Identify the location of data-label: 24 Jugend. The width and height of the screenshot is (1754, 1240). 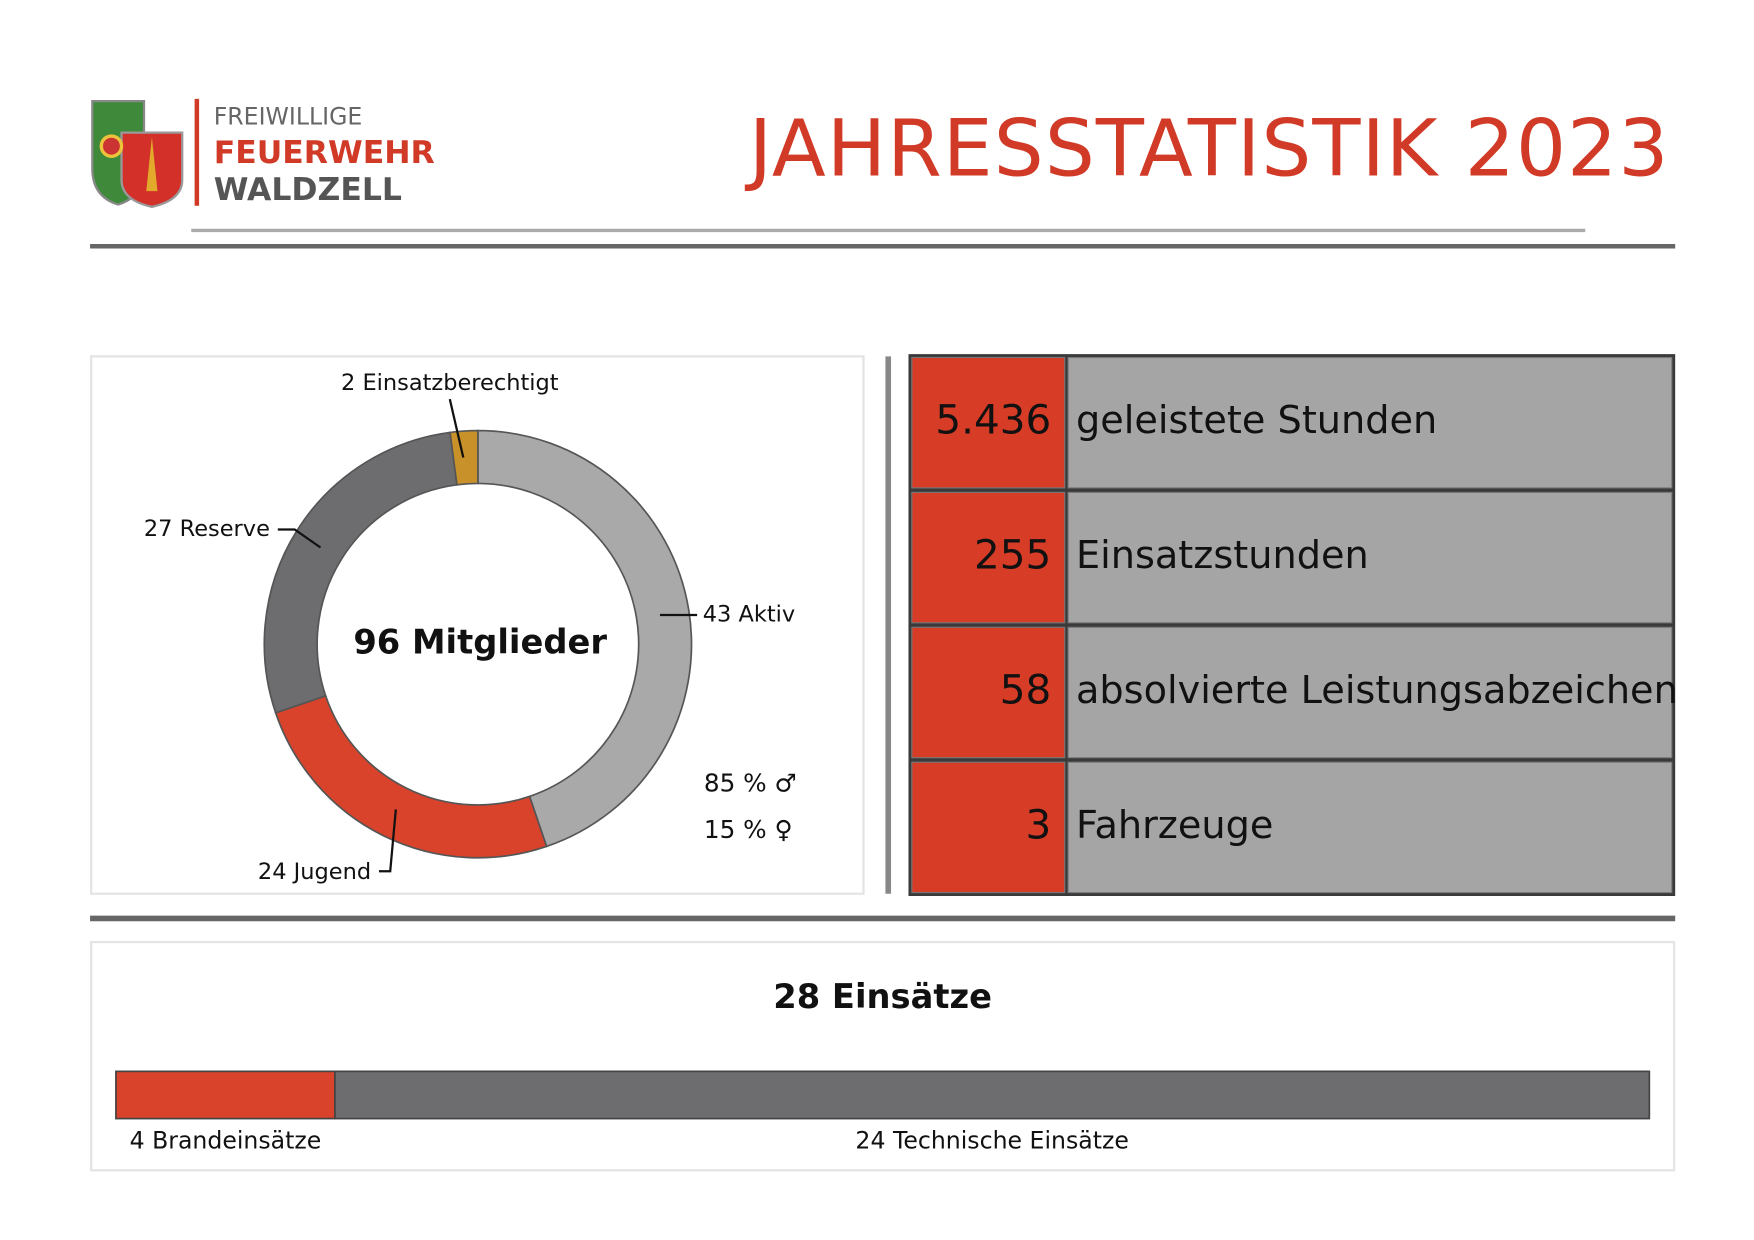
(314, 872).